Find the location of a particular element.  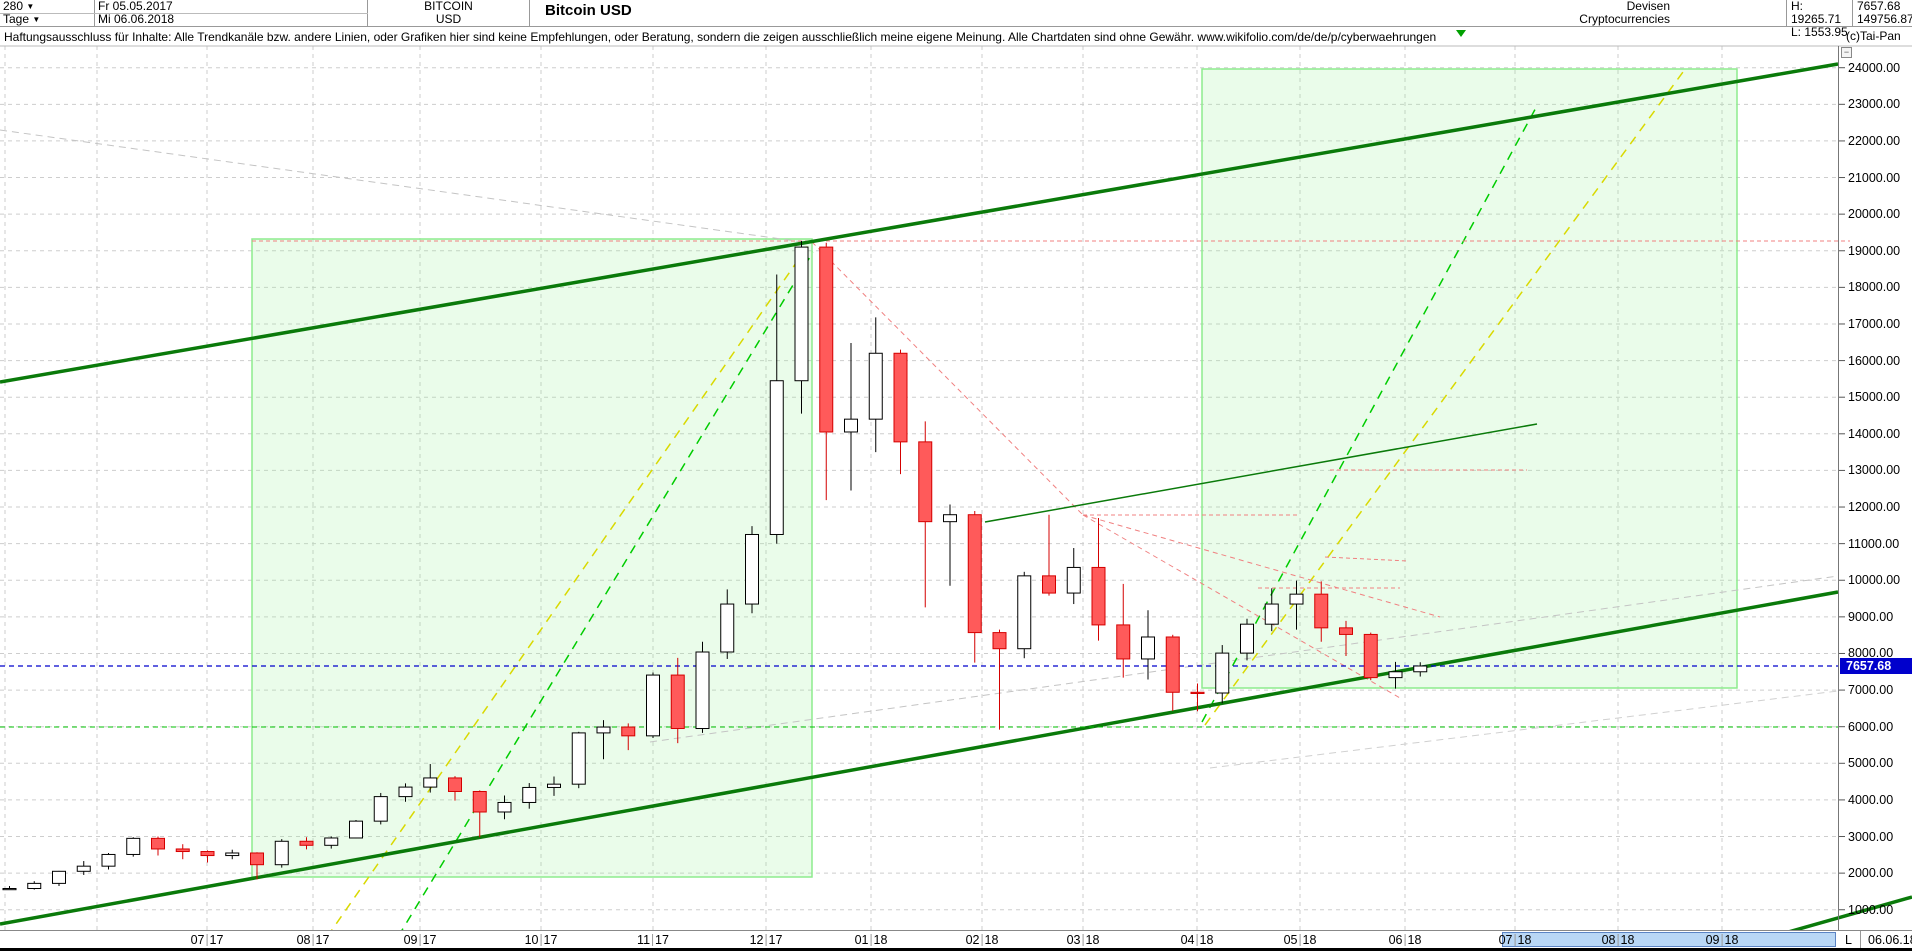

secondary-value: 149756.87 is located at coordinates (1884, 19).